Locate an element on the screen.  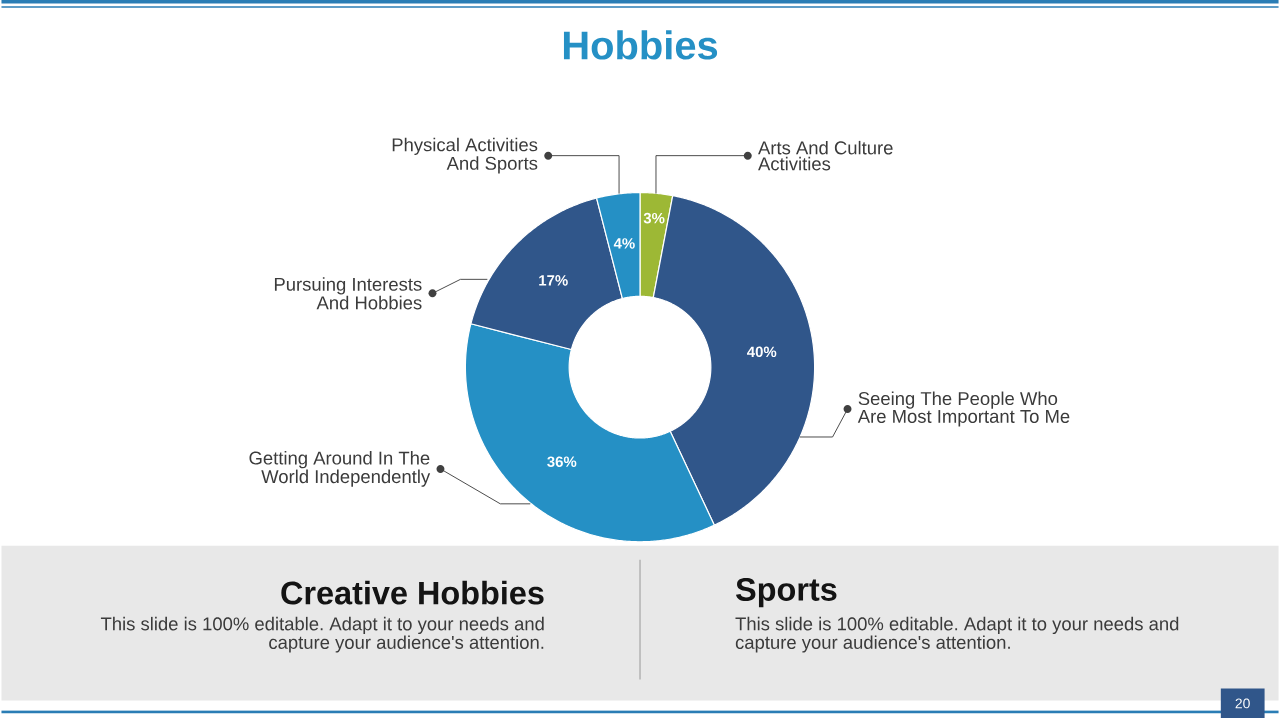
slice-label: Arts And Culture Activities is located at coordinates (825, 155).